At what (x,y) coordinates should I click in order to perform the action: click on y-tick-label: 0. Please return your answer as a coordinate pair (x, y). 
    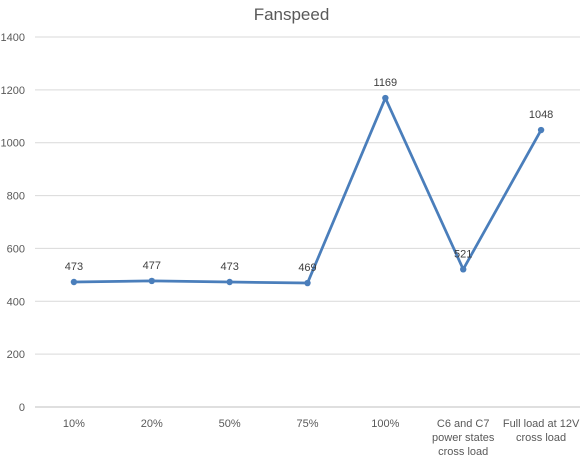
    Looking at the image, I should click on (22, 408).